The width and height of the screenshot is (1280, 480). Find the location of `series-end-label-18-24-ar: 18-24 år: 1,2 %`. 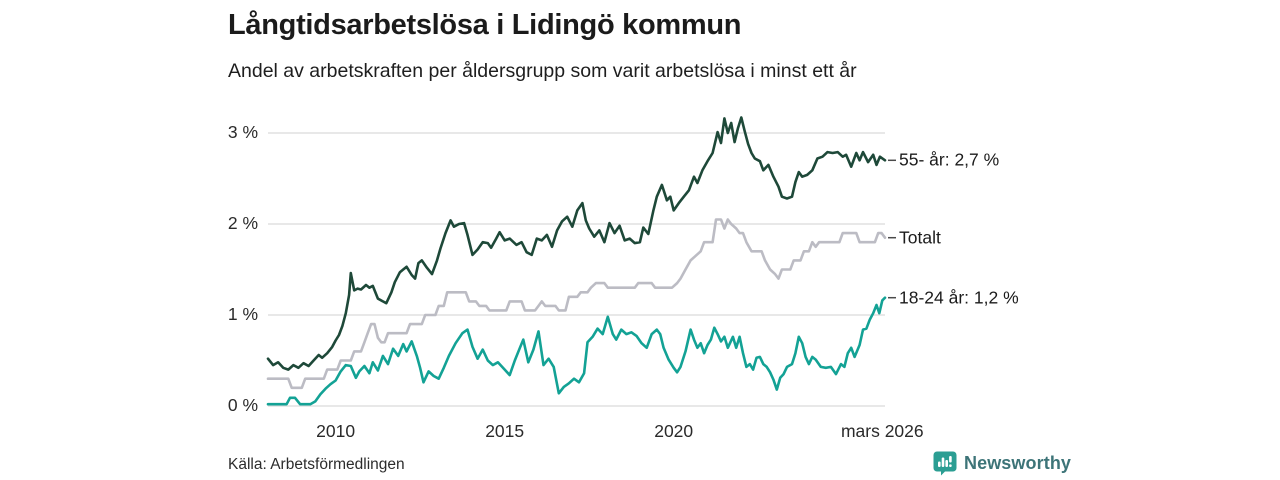

series-end-label-18-24-ar: 18-24 år: 1,2 % is located at coordinates (959, 297).